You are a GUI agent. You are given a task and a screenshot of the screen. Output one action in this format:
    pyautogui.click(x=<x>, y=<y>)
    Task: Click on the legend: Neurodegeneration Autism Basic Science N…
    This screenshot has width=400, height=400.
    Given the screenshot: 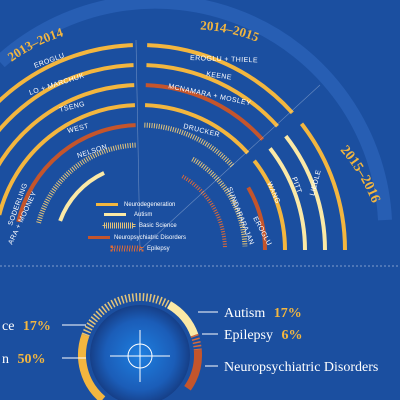 What is the action you would take?
    pyautogui.click(x=137, y=227)
    